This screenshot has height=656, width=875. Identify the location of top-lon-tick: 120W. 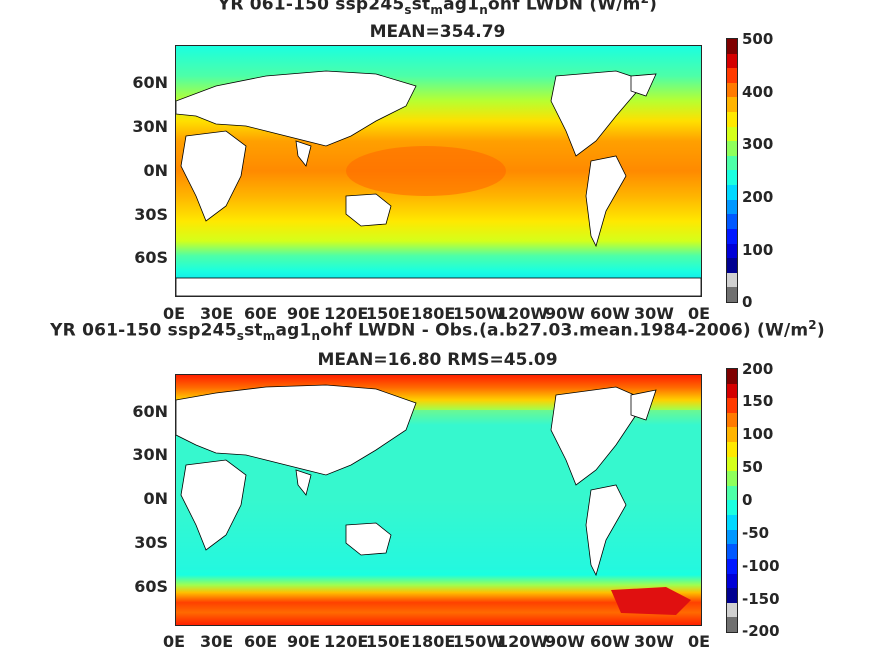
(523, 313).